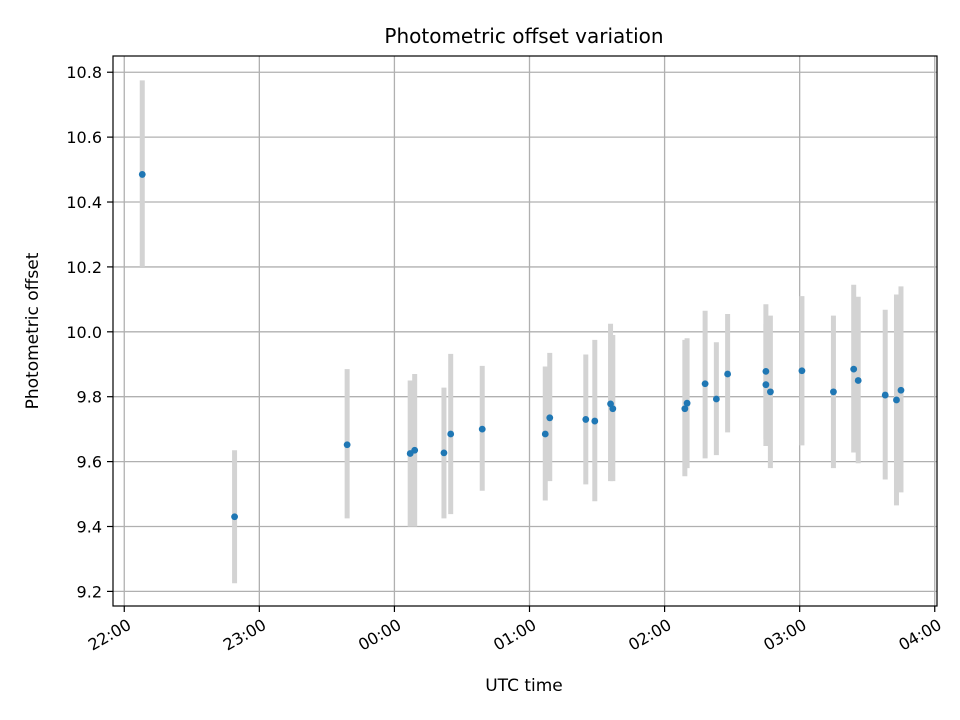 This screenshot has width=960, height=720. Describe the element at coordinates (649, 635) in the screenshot. I see `x-tick-label: 02:00` at that location.